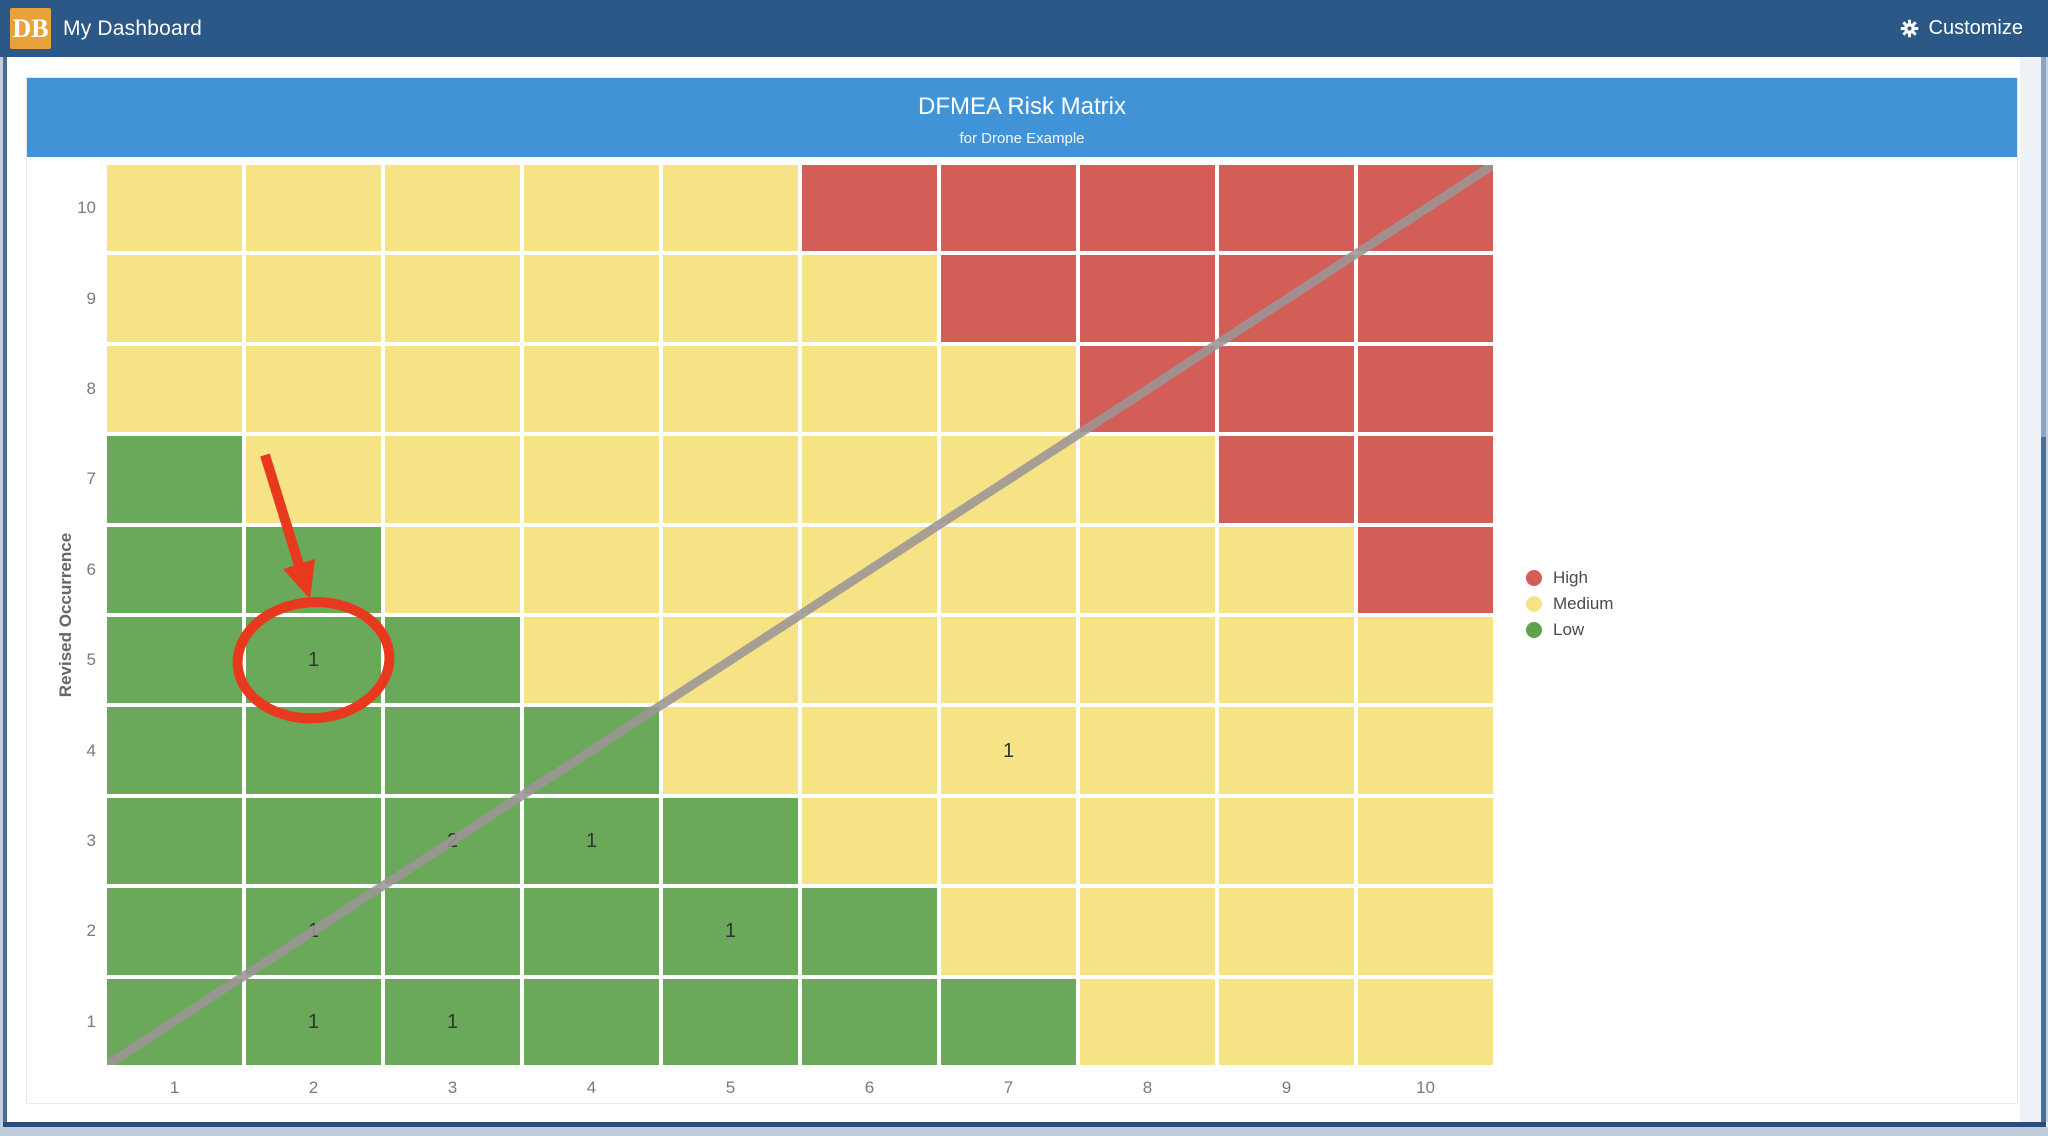 Image resolution: width=2048 pixels, height=1136 pixels. I want to click on matrix-cell-x9-y7, so click(1286, 479).